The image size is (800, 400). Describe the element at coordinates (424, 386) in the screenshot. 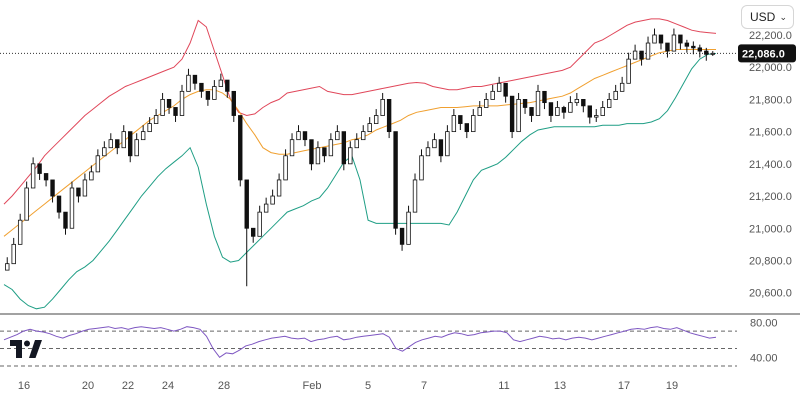

I see `time-axis-tick-label: 7` at that location.